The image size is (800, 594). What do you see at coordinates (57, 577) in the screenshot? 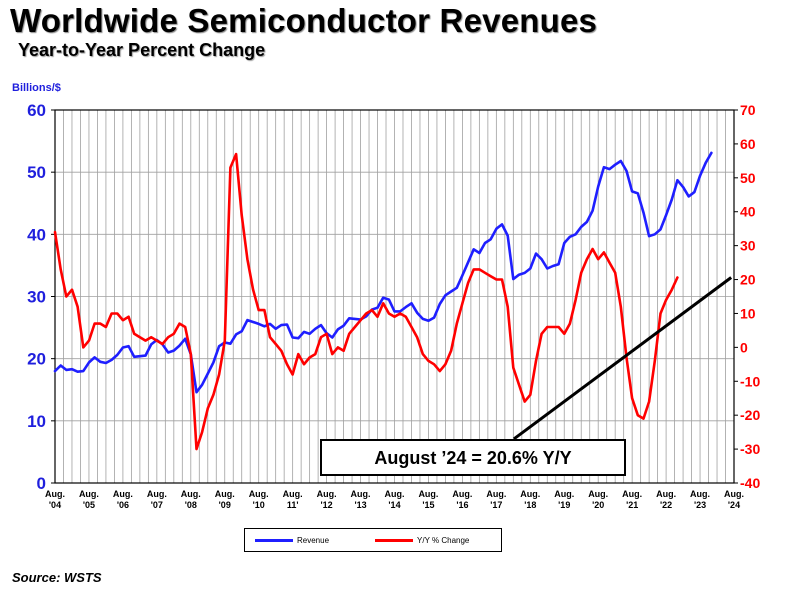
I see `source-note: Source: WSTS` at bounding box center [57, 577].